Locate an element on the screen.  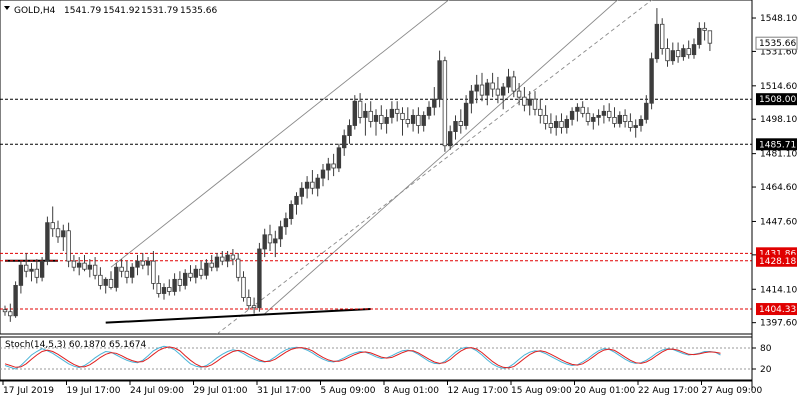
time-tick-label: 29 Jul 01:00 is located at coordinates (221, 391).